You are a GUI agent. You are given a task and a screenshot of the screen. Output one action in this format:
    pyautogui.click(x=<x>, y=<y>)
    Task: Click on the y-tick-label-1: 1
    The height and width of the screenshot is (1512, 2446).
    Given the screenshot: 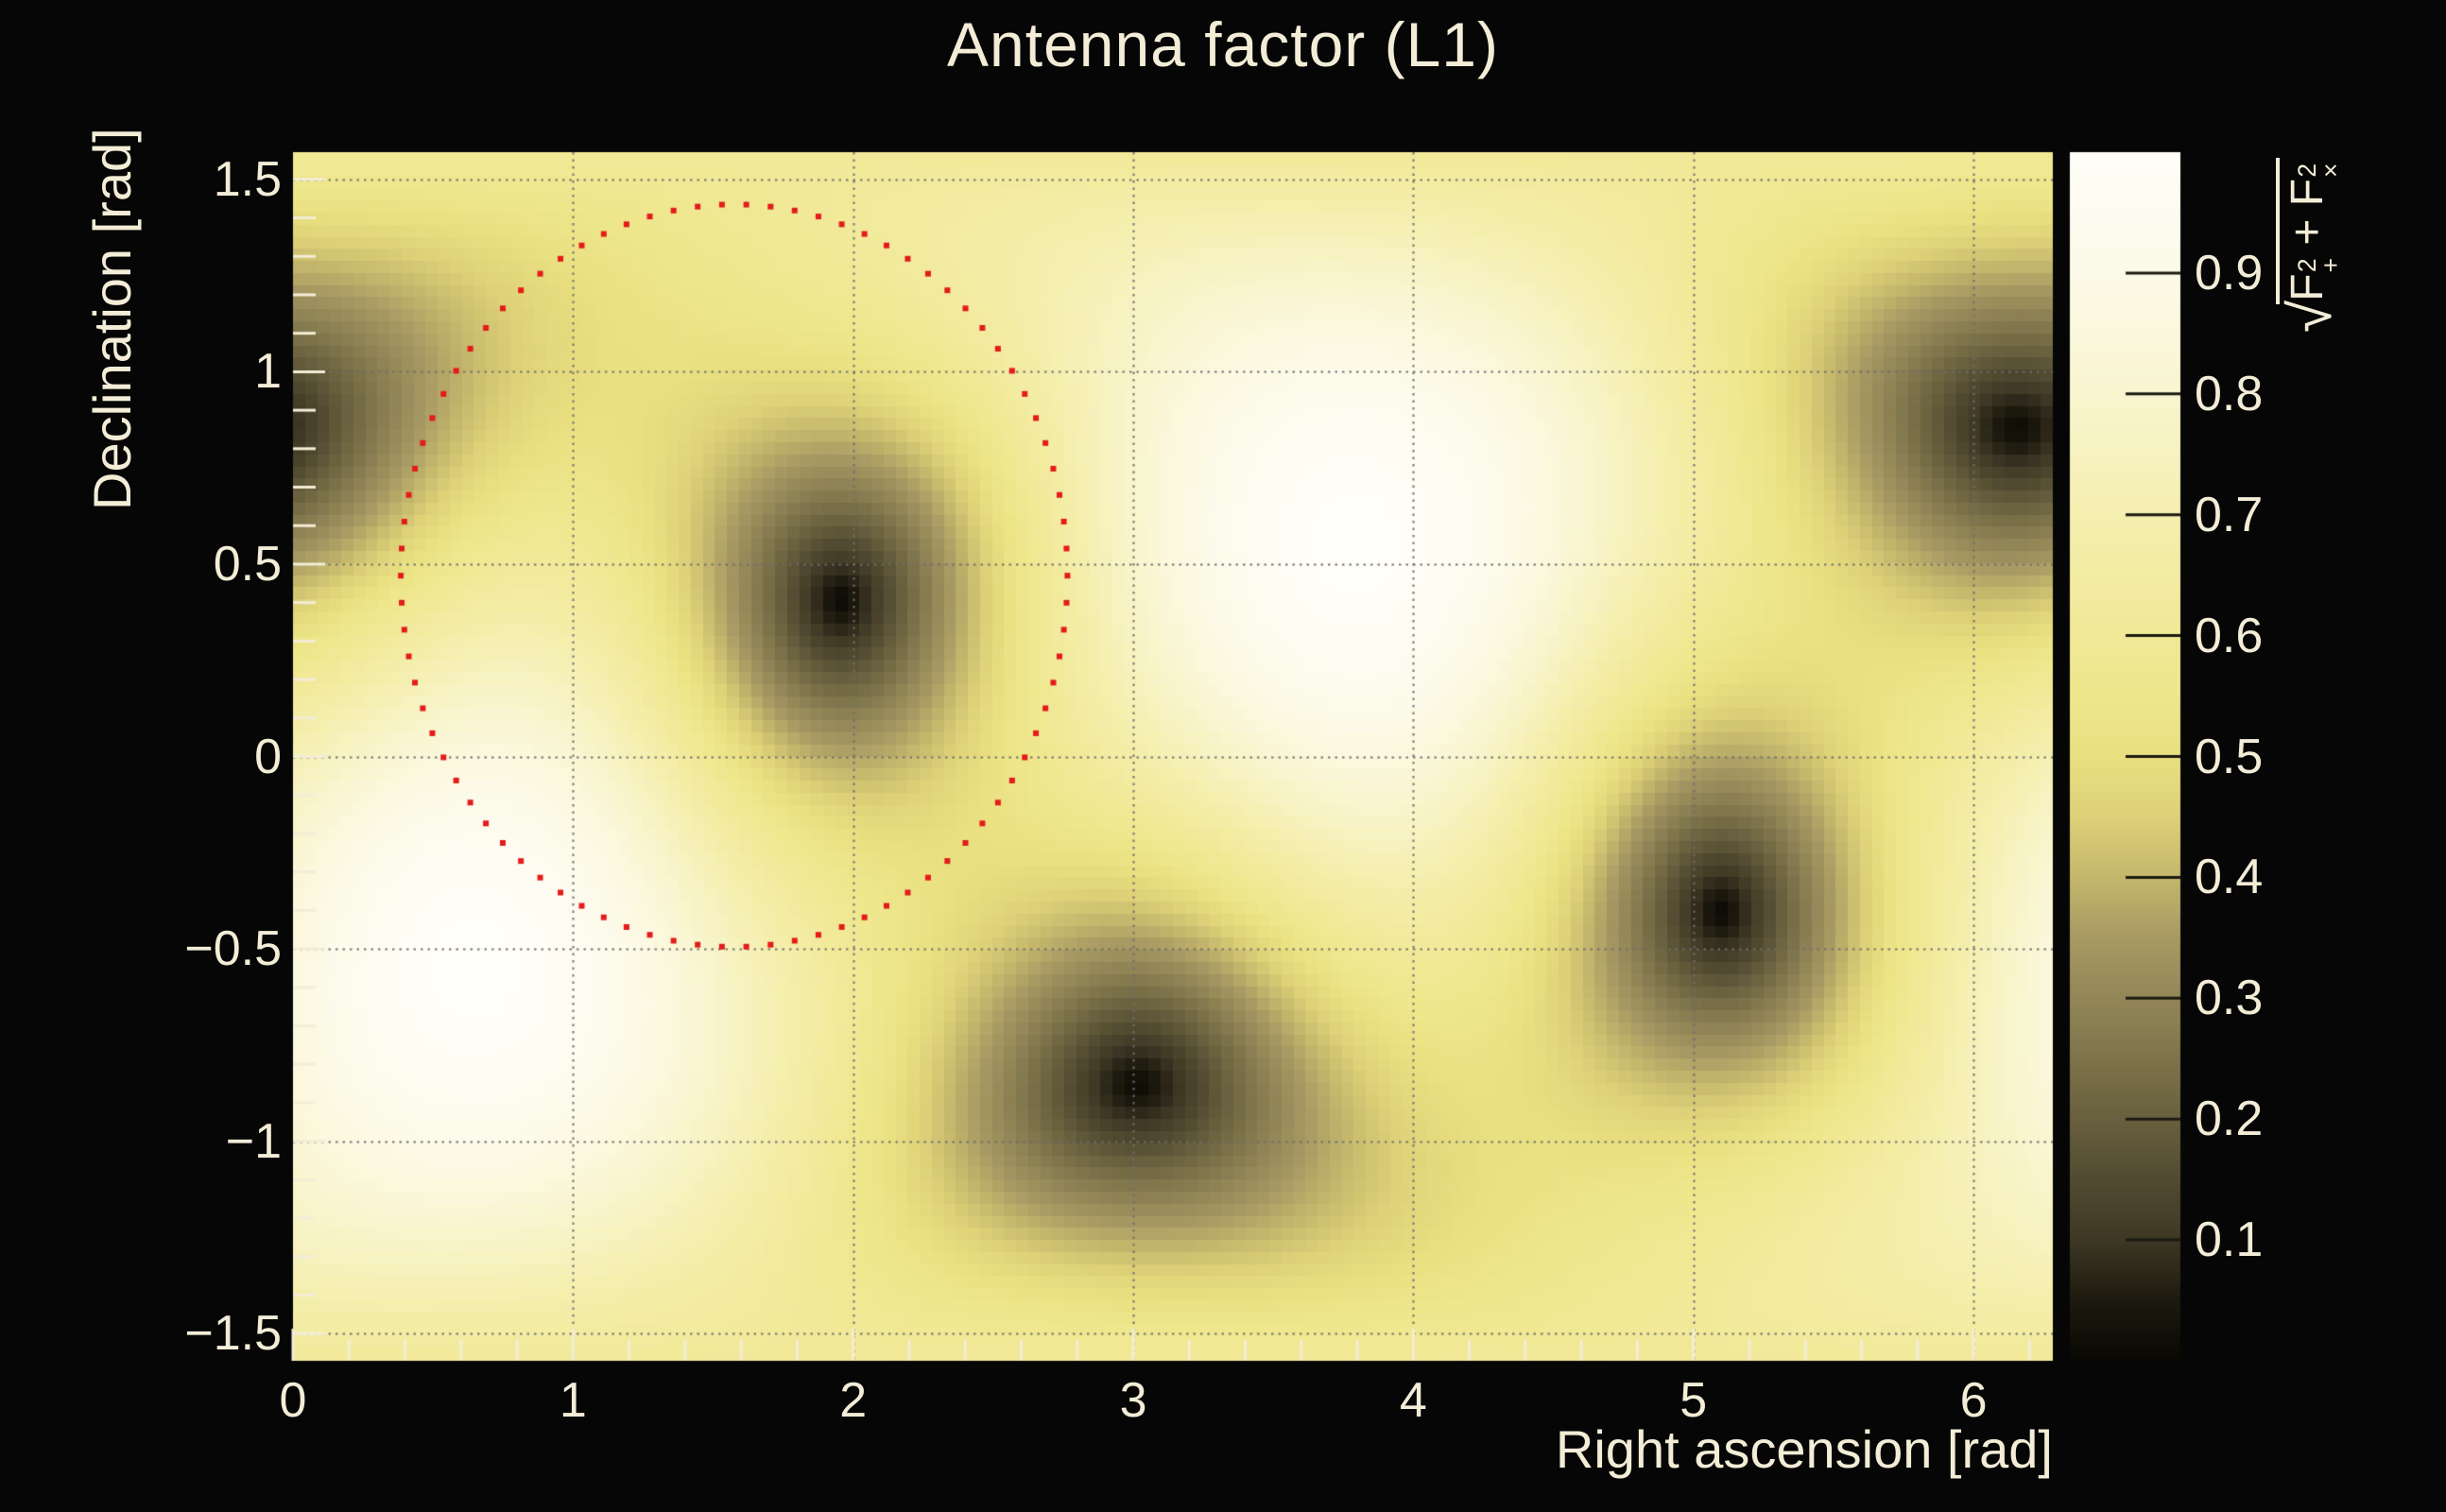 What is the action you would take?
    pyautogui.click(x=268, y=372)
    